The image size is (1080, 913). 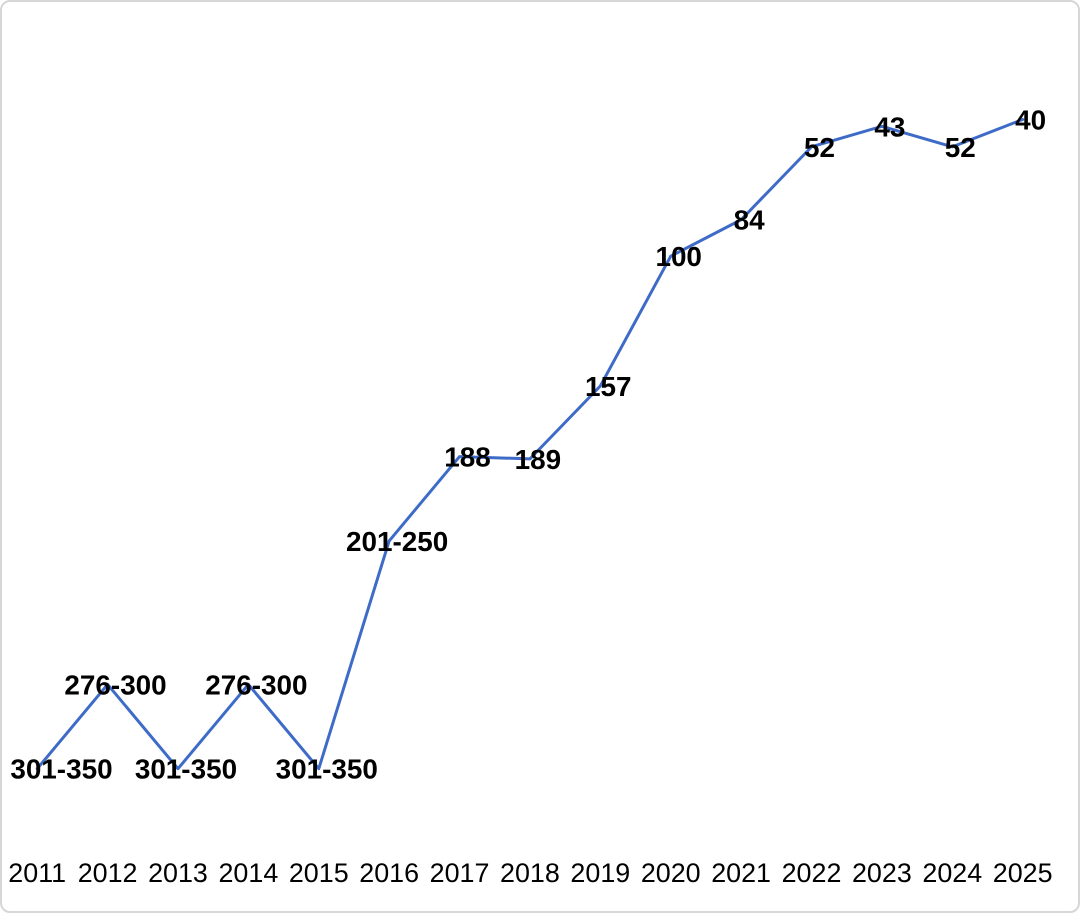 What do you see at coordinates (108, 873) in the screenshot?
I see `x-tick-2012: 2012` at bounding box center [108, 873].